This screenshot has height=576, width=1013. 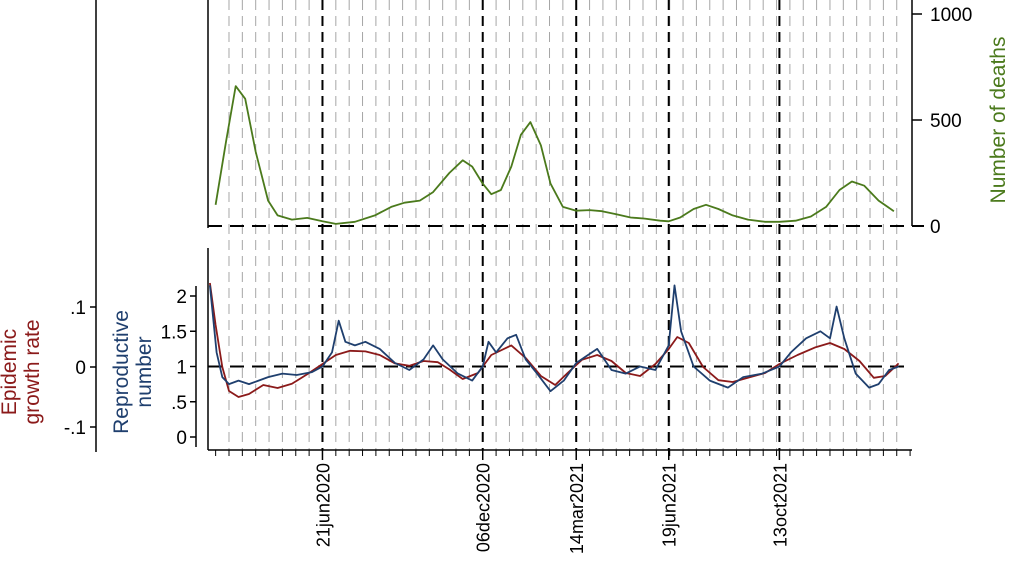 What do you see at coordinates (998, 120) in the screenshot?
I see `ylabel-deaths: Number of deaths` at bounding box center [998, 120].